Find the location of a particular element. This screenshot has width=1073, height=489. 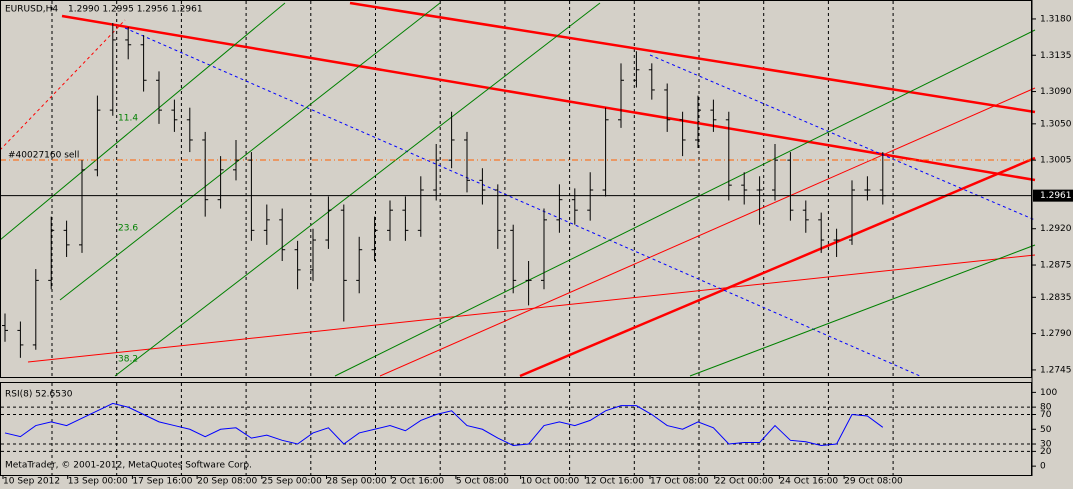

y-tick-label: 70 is located at coordinates (1046, 415).